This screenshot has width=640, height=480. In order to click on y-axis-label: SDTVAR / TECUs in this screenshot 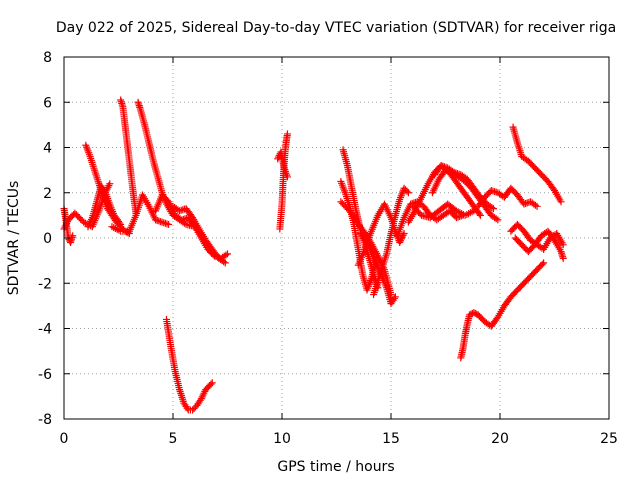, I will do `click(14, 238)`.